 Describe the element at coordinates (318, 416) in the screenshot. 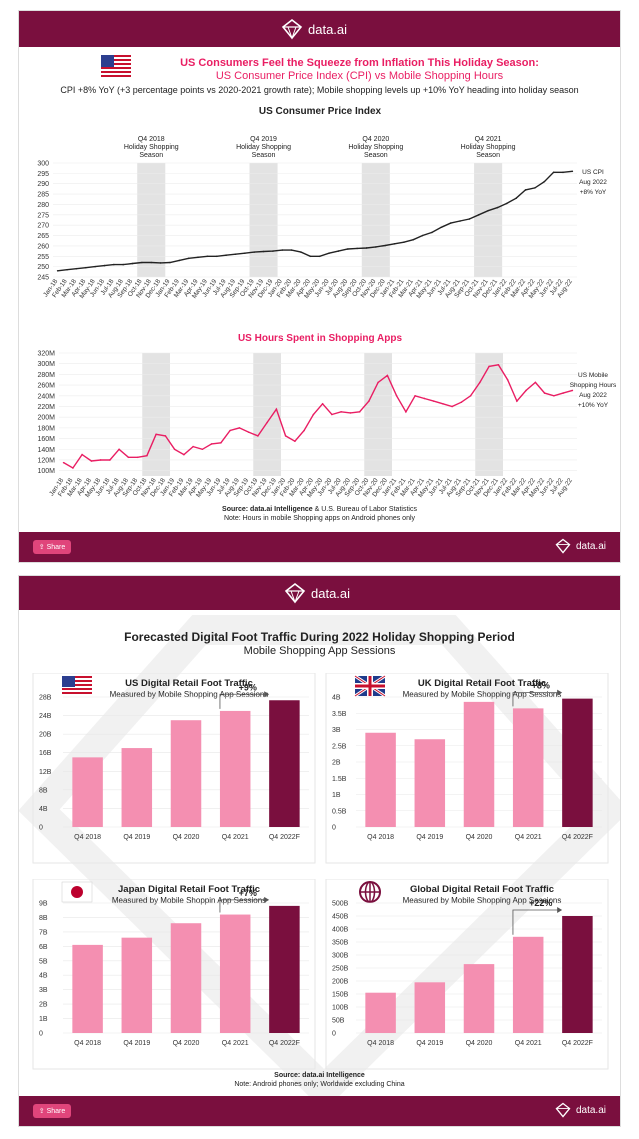

I see `series-line` at that location.